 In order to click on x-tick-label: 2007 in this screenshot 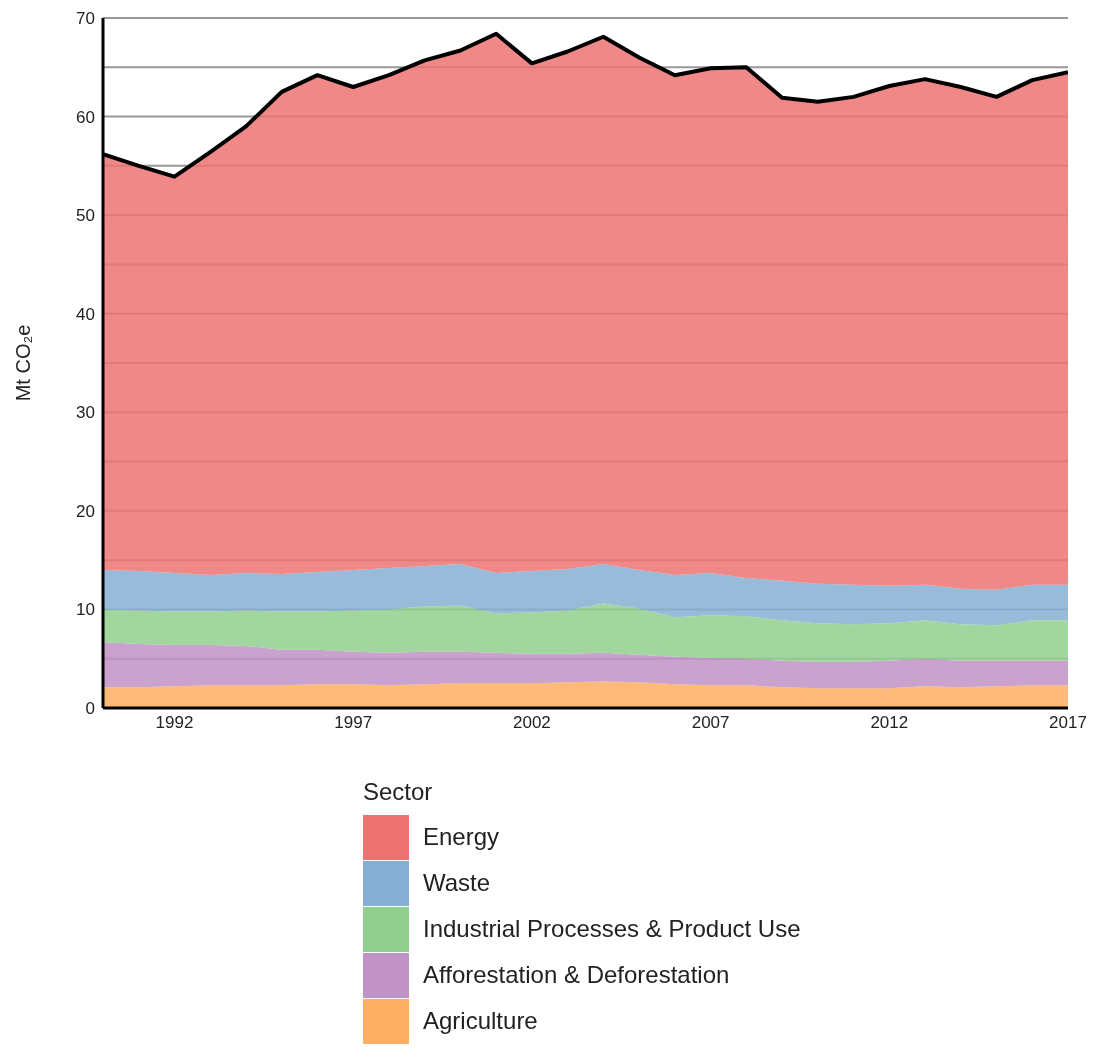, I will do `click(710, 723)`.